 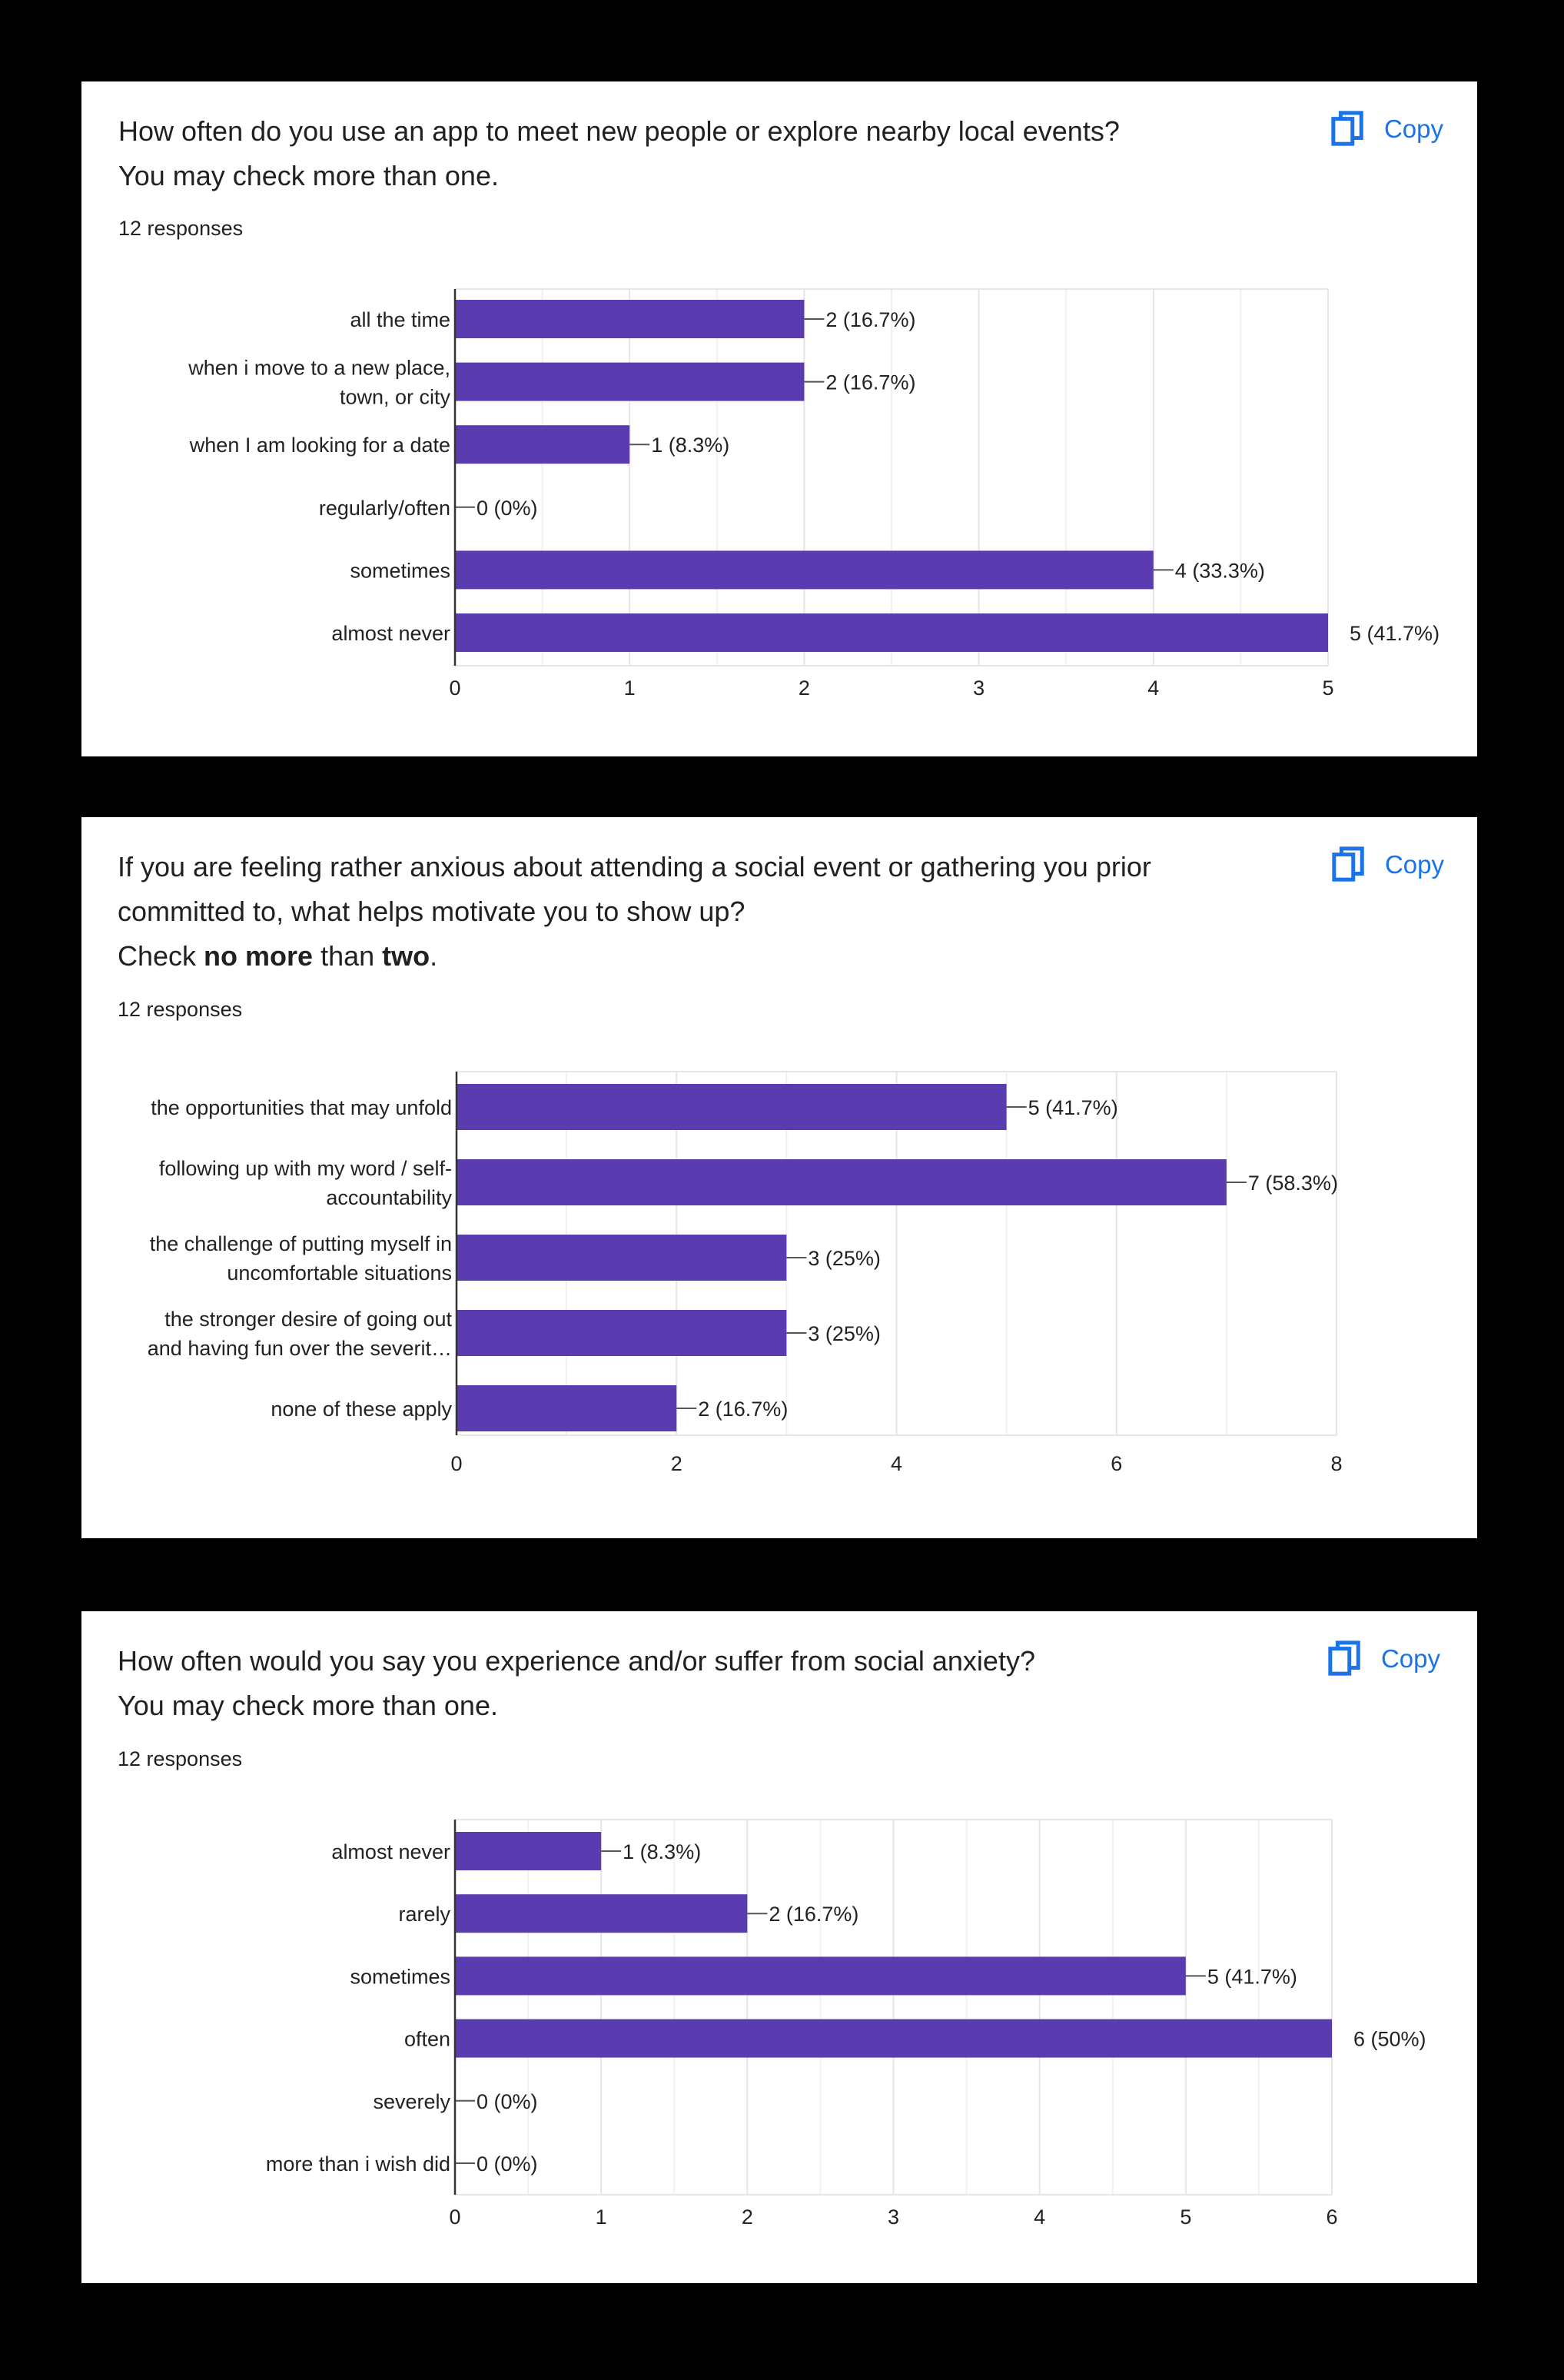 What do you see at coordinates (395, 397) in the screenshot?
I see `category-label: town, or city` at bounding box center [395, 397].